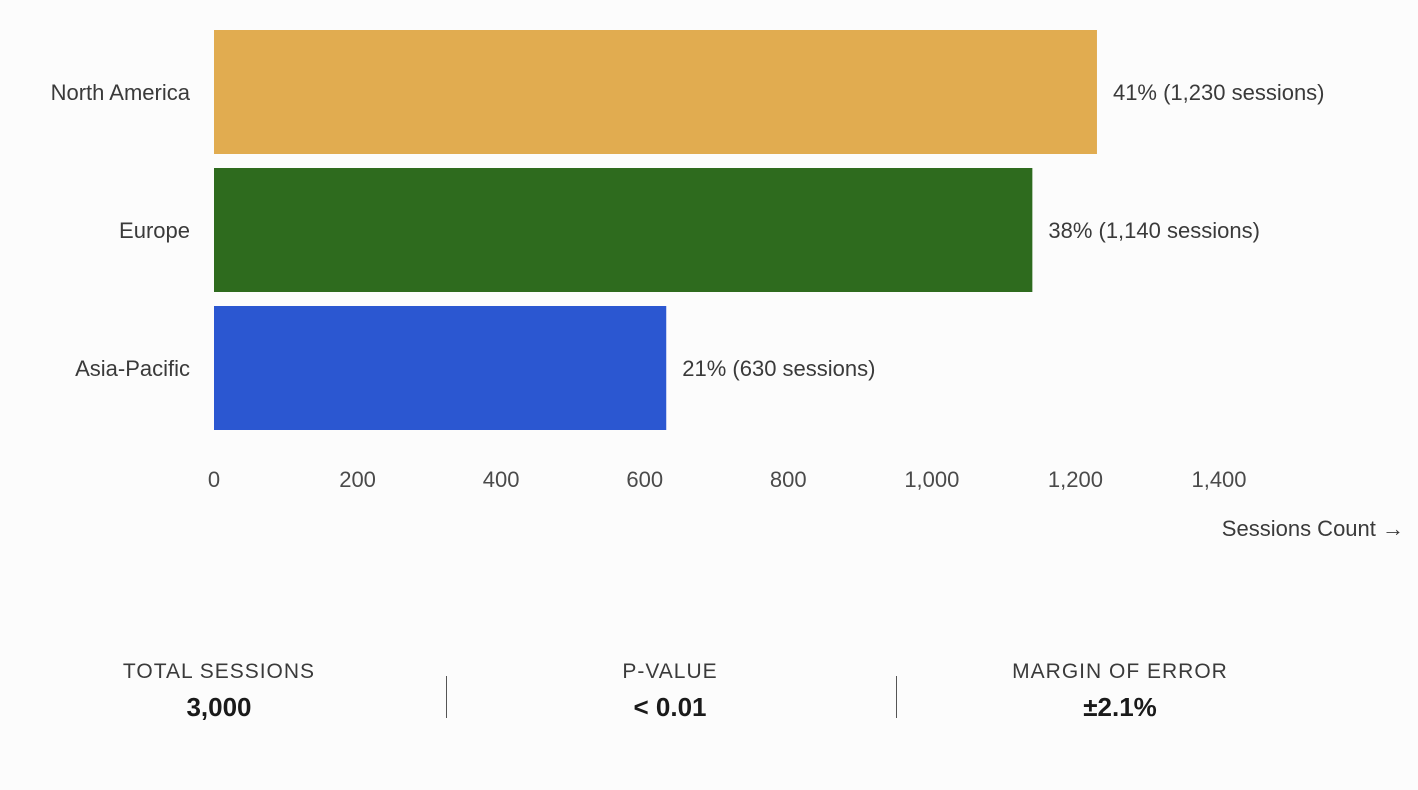  What do you see at coordinates (219, 671) in the screenshot?
I see `stat-label: TOTAL SESSIONS` at bounding box center [219, 671].